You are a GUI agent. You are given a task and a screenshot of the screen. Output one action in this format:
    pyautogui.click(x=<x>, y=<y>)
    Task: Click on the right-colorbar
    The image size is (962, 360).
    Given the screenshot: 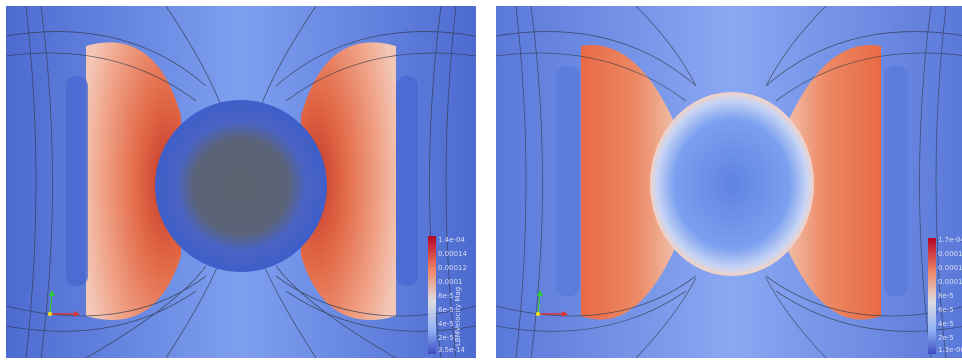 What is the action you would take?
    pyautogui.click(x=932, y=296)
    